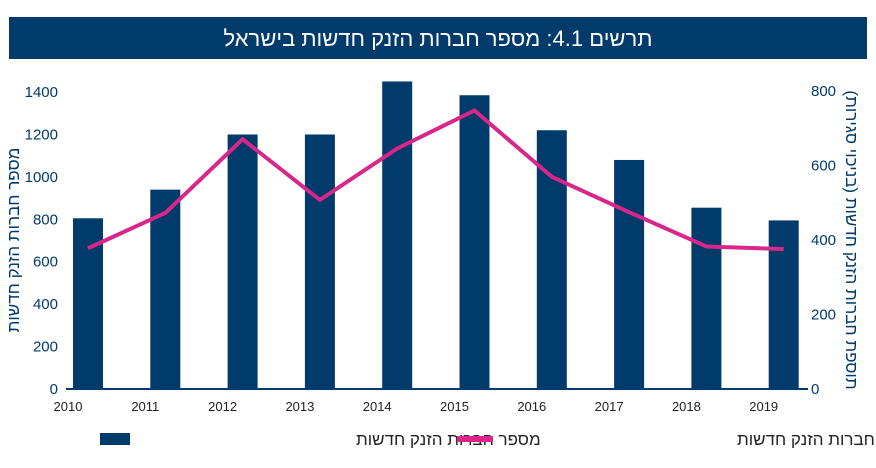 The height and width of the screenshot is (468, 876). Describe the element at coordinates (474, 241) in the screenshot. I see `bar-2015` at that location.